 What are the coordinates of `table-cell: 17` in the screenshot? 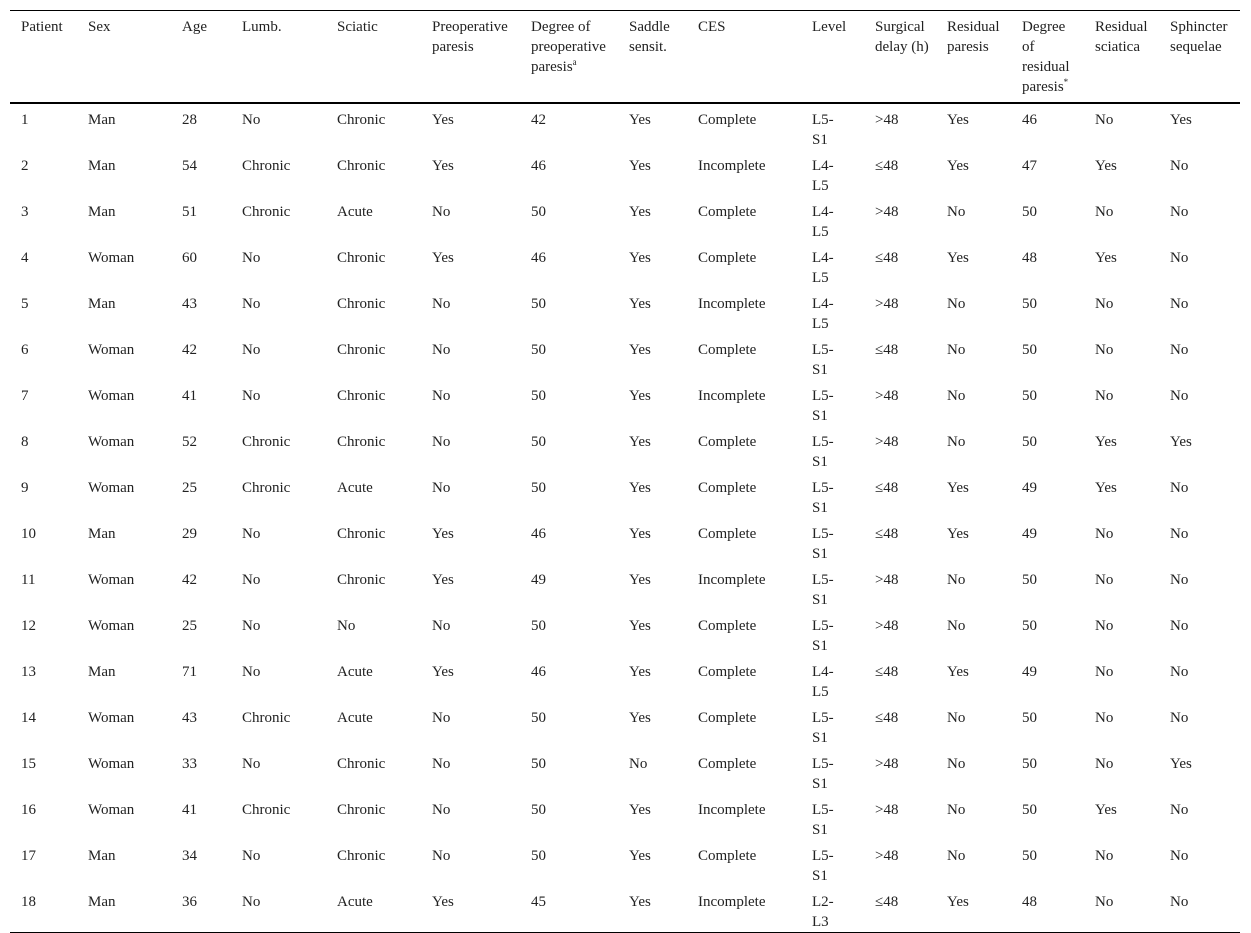 It's located at (28, 856).